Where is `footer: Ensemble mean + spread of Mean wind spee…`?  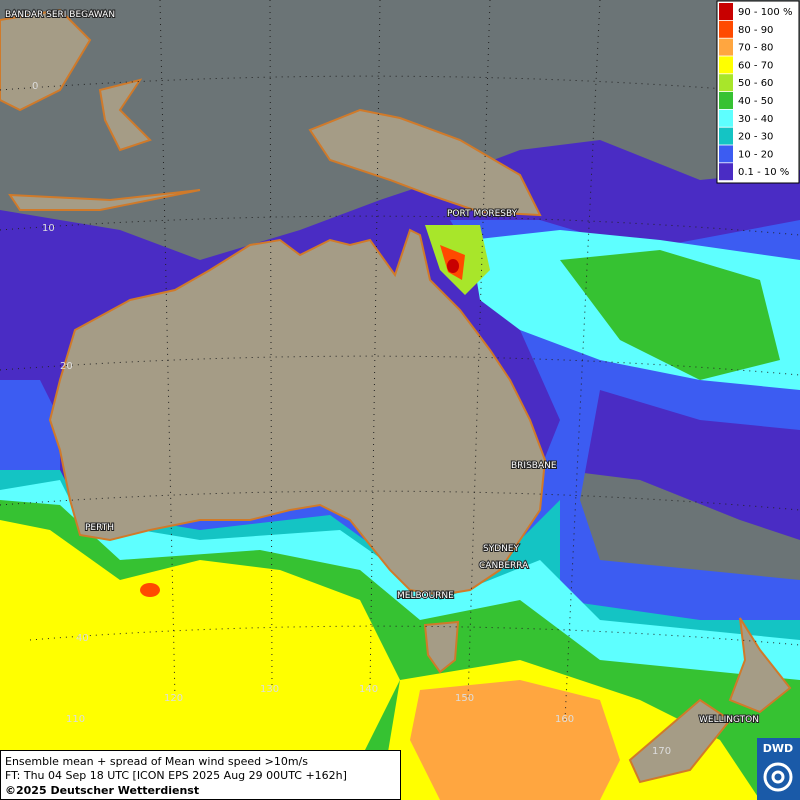
footer: Ensemble mean + spread of Mean wind spee… is located at coordinates (200, 775).